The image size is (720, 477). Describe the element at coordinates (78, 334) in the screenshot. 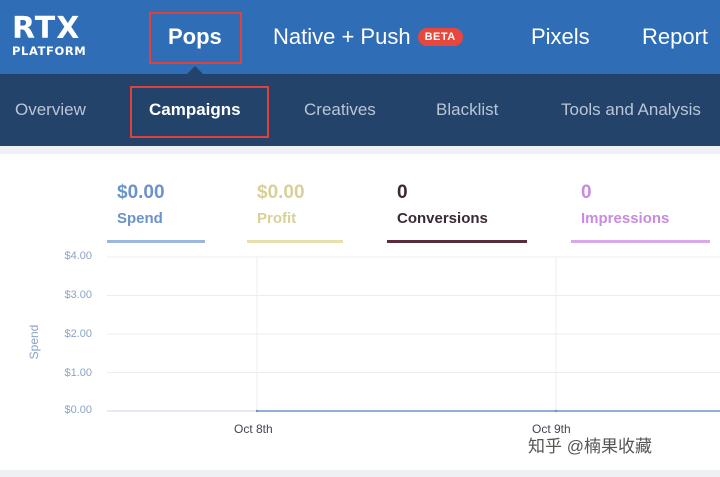

I see `y-tick-2: $2.00` at that location.